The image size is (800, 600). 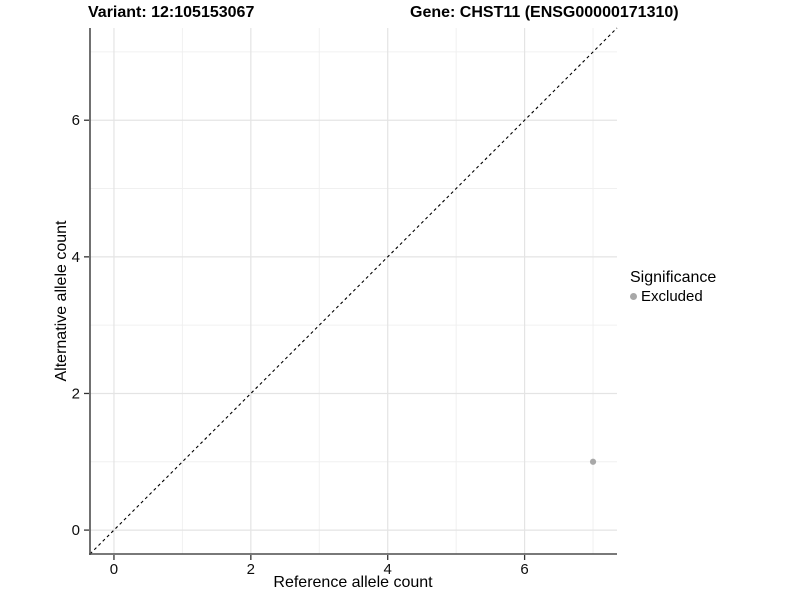 What do you see at coordinates (593, 461) in the screenshot?
I see `data-point` at bounding box center [593, 461].